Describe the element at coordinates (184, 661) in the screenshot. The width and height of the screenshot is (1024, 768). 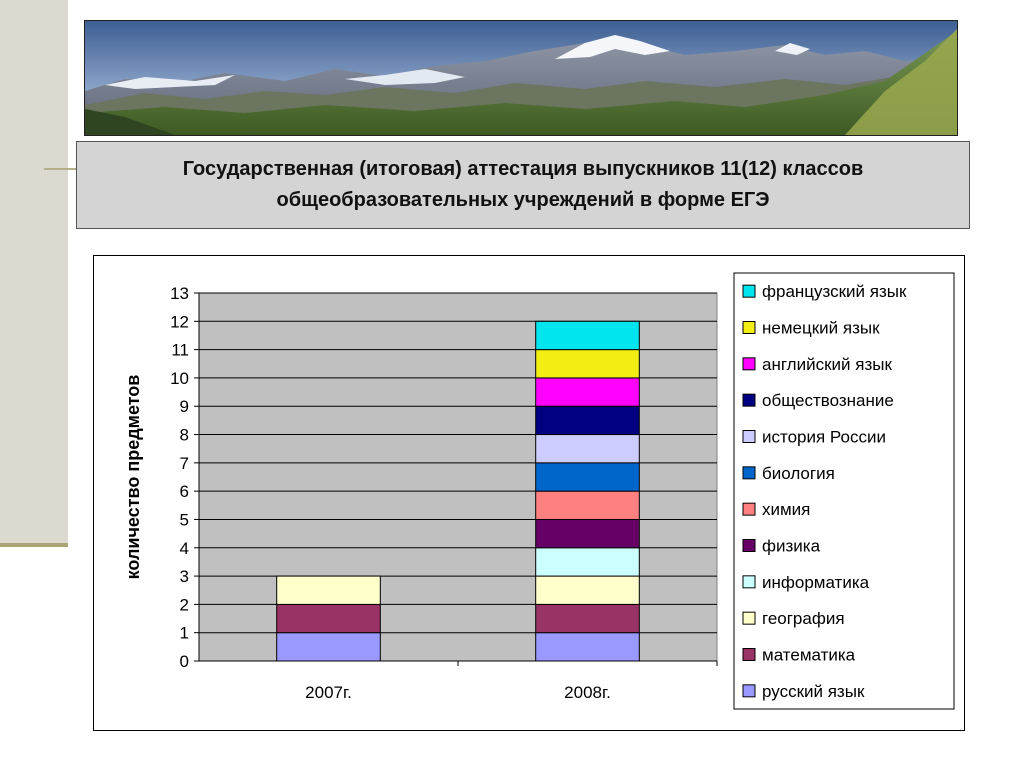
I see `y-tick-label: 0` at that location.